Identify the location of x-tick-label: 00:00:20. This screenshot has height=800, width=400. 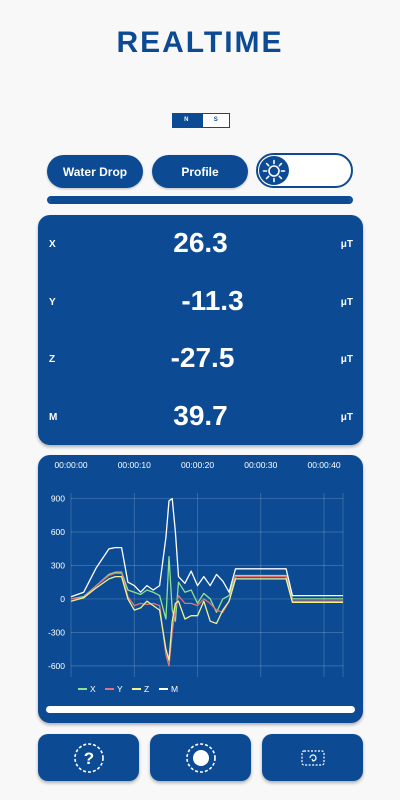
(197, 465).